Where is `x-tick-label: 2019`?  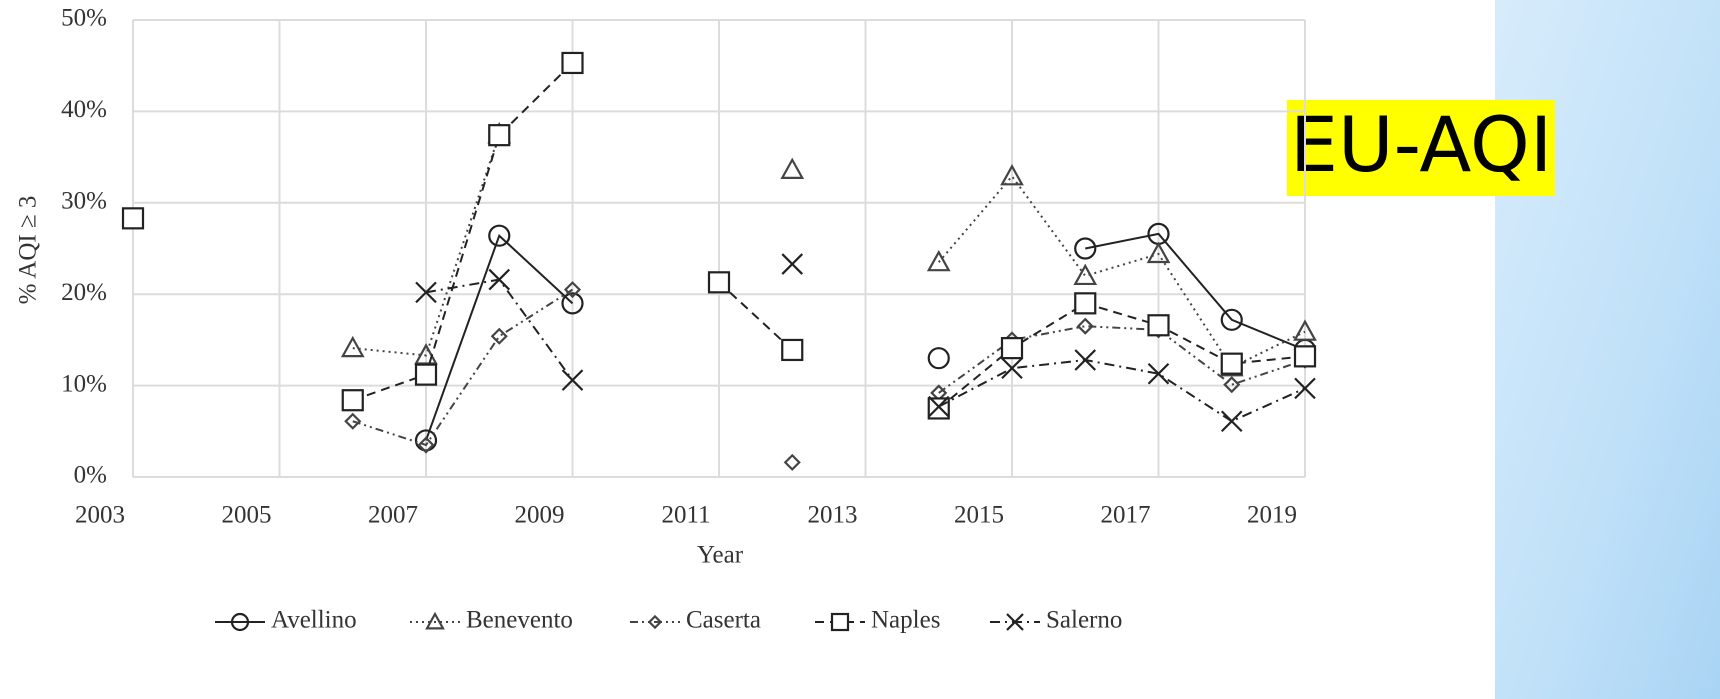
x-tick-label: 2019 is located at coordinates (1272, 515).